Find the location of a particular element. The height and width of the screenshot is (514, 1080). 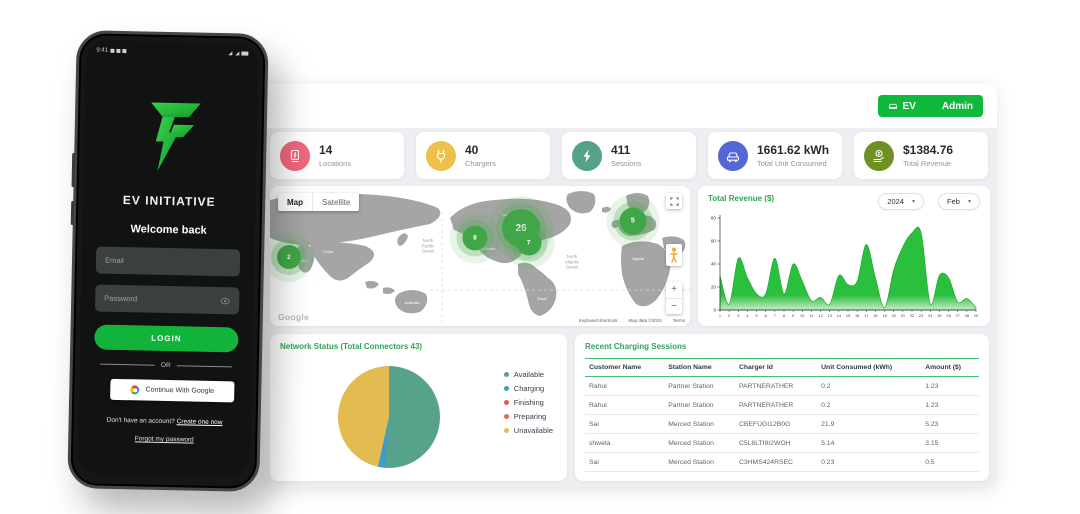

legend-label: Finishing is located at coordinates (528, 402).